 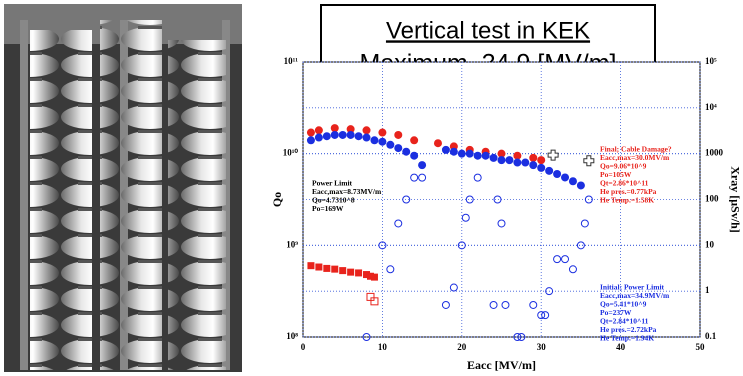 I want to click on annotation: Po=237W, so click(x=616, y=312).